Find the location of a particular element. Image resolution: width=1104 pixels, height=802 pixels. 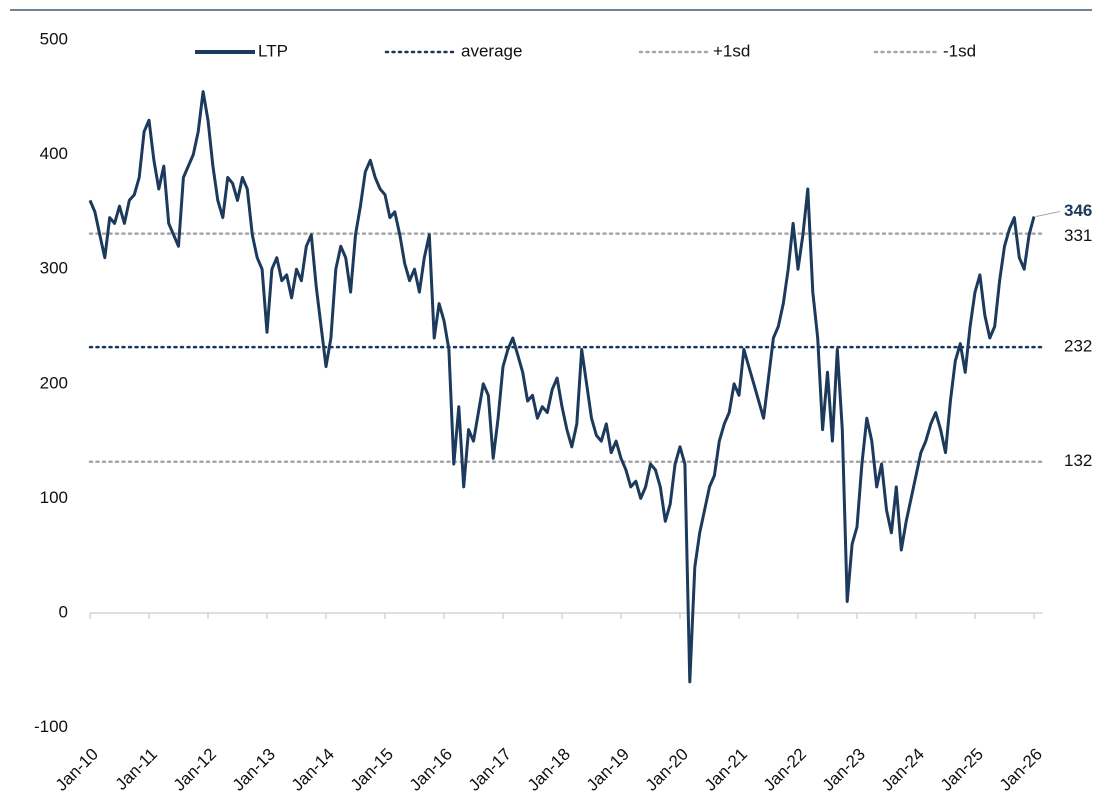

legend-label: -1sd is located at coordinates (959, 50).